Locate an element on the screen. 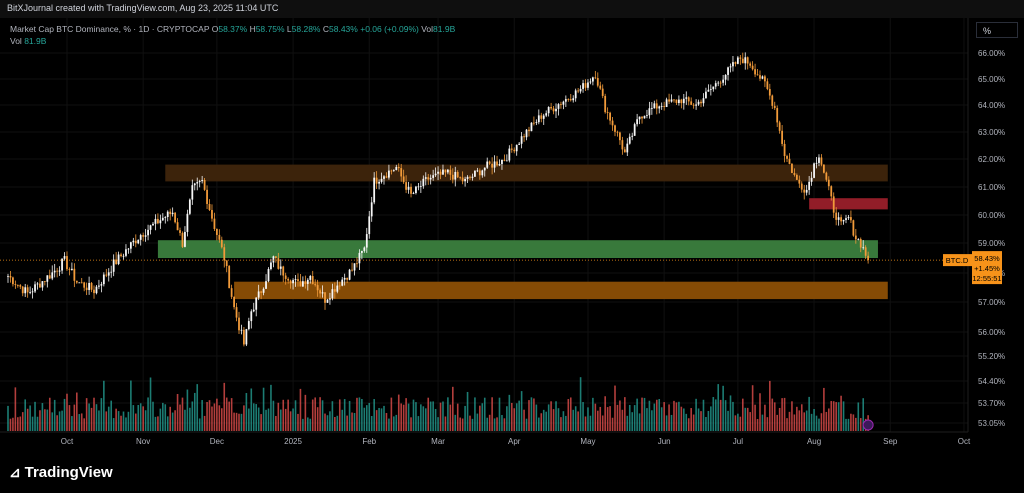  price-tick-label: 65.00% is located at coordinates (991, 79).